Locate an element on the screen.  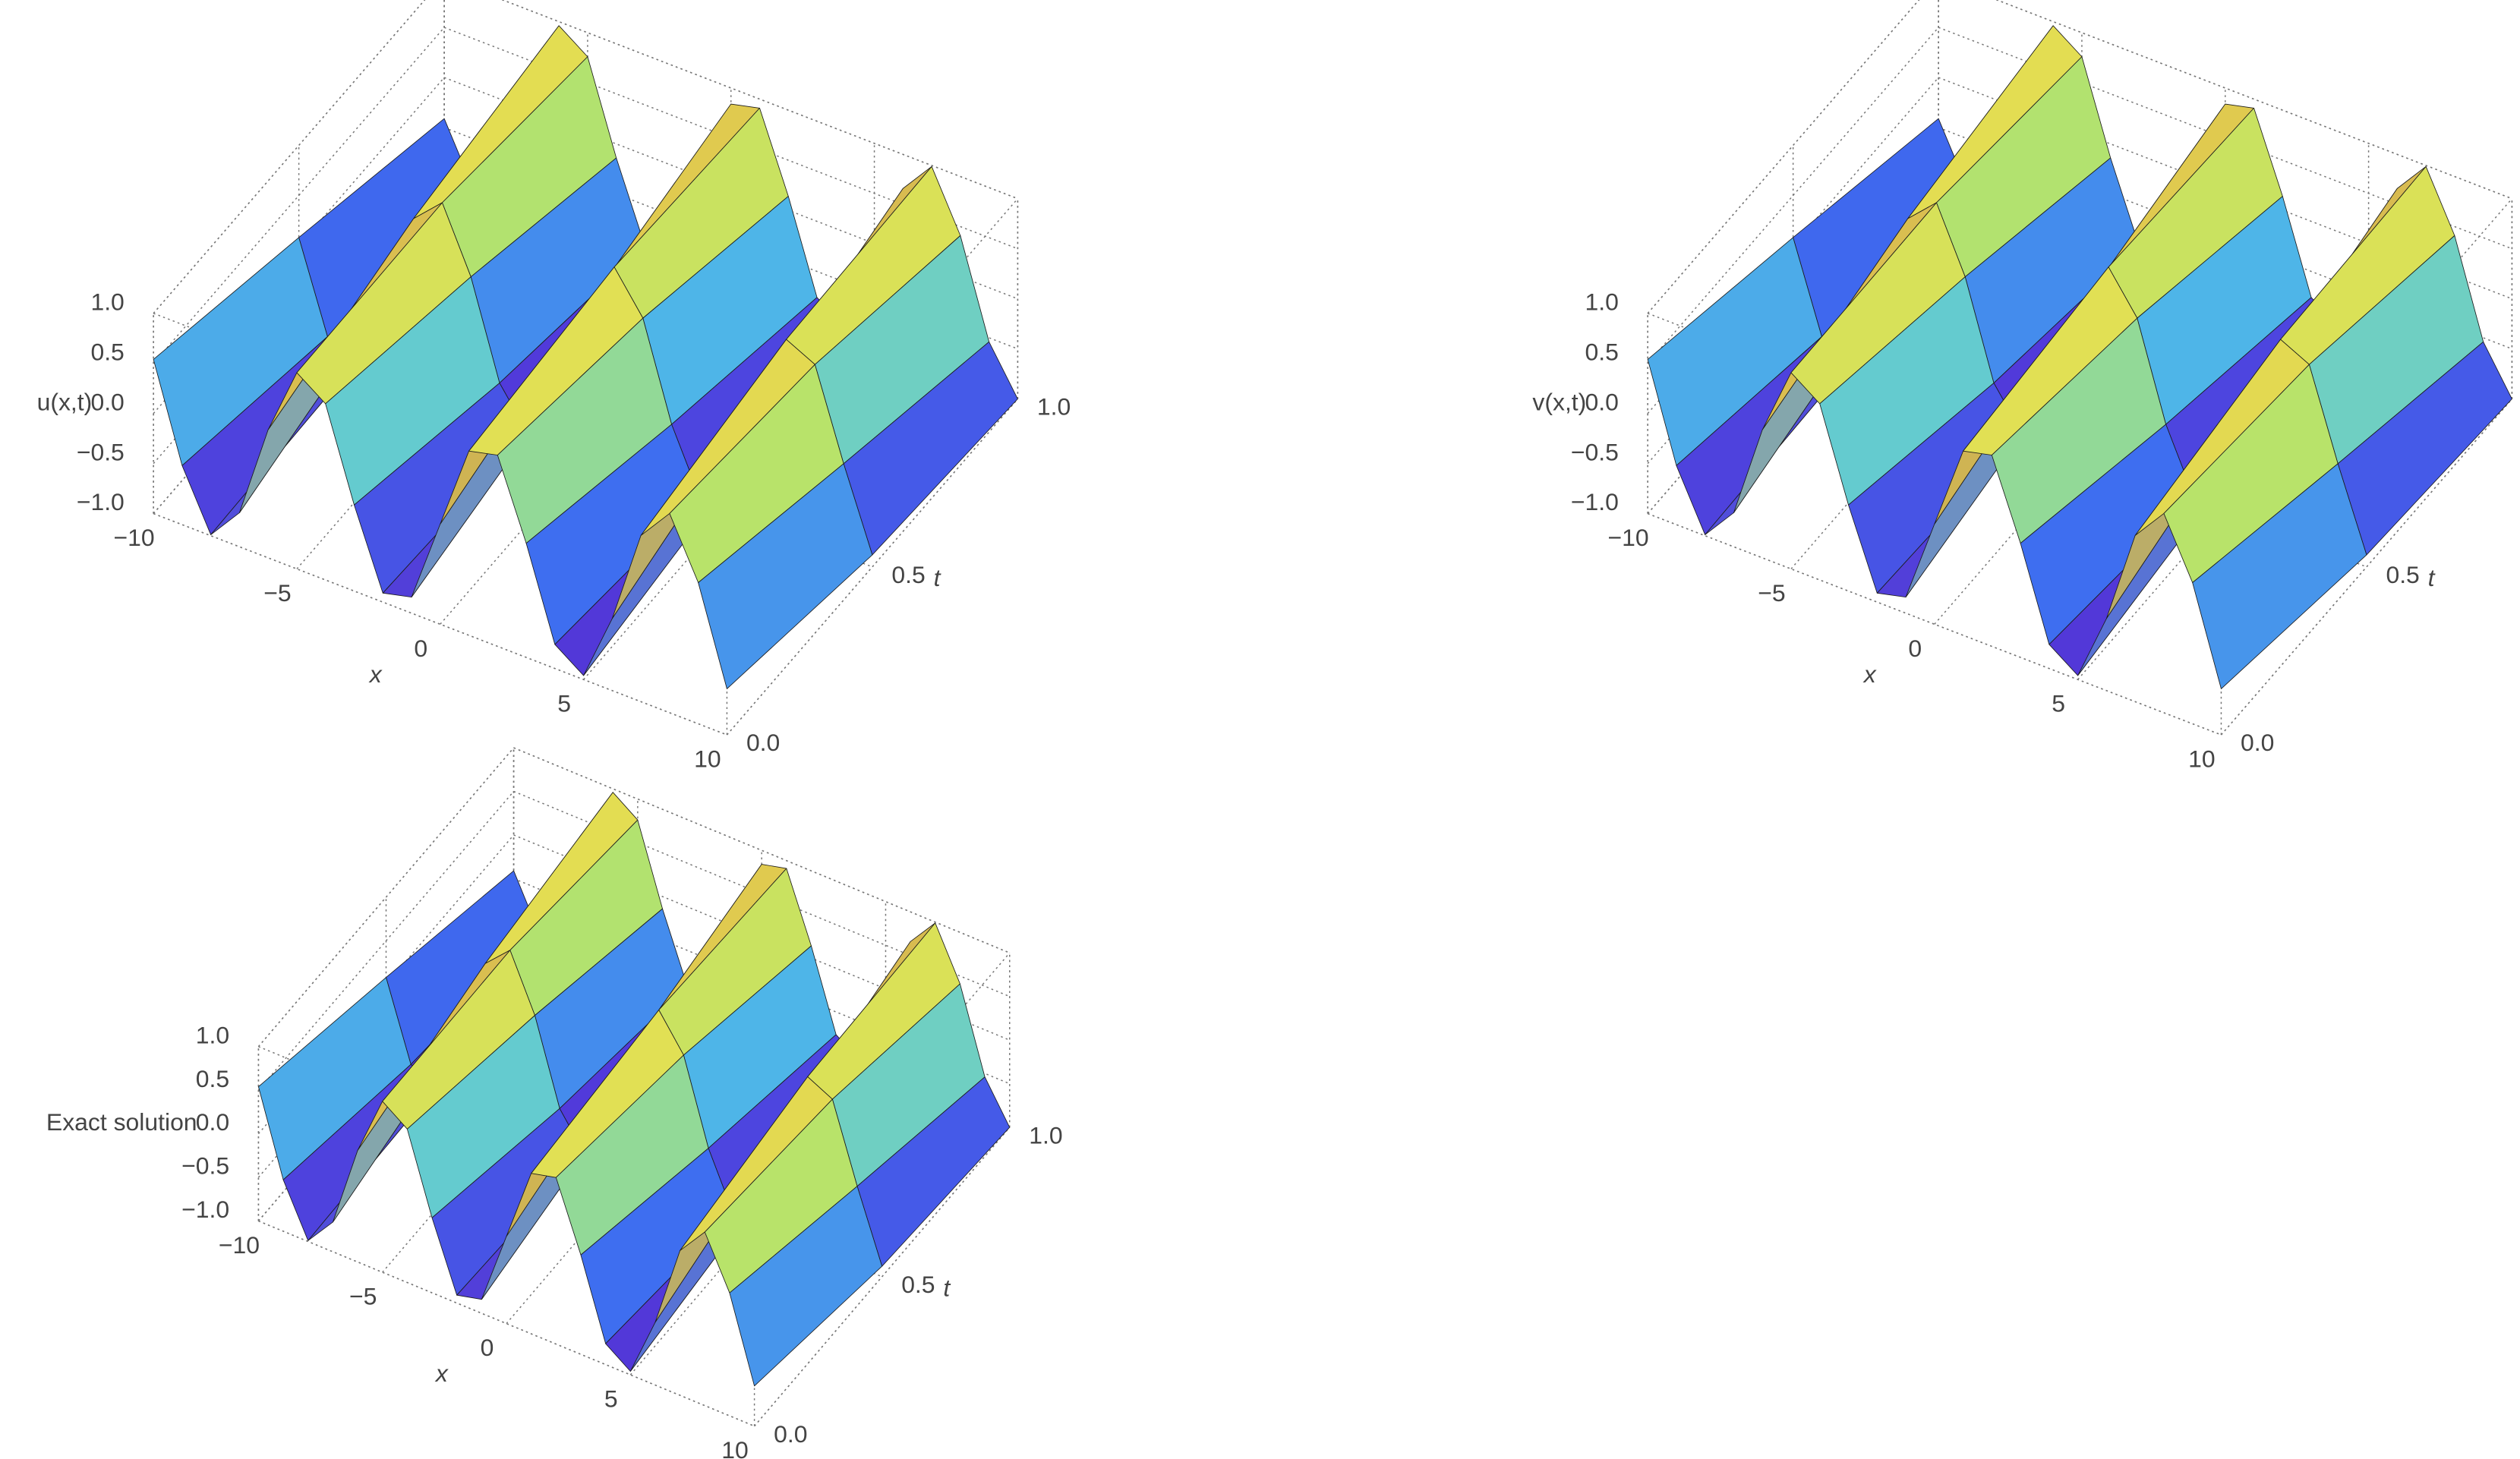
z-axis-label: v(x,t) is located at coordinates (1559, 401).